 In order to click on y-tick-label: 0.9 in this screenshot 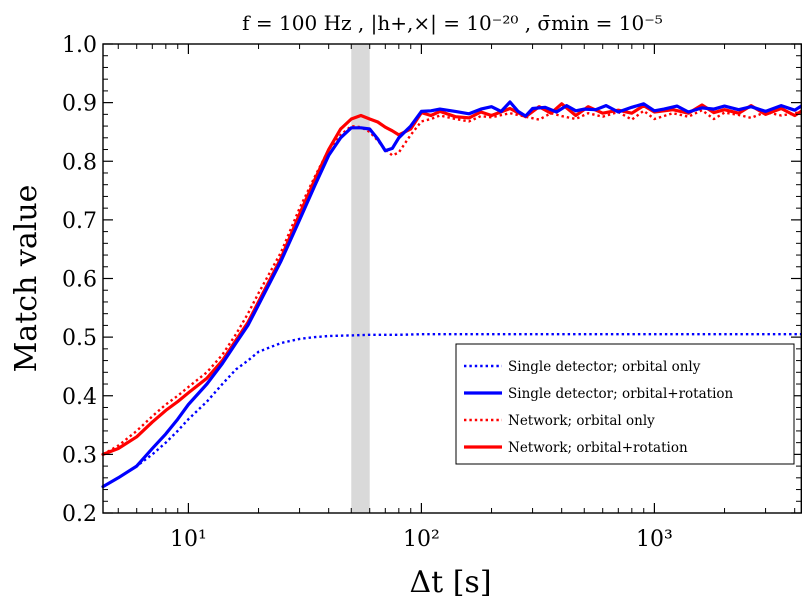, I will do `click(79, 104)`.